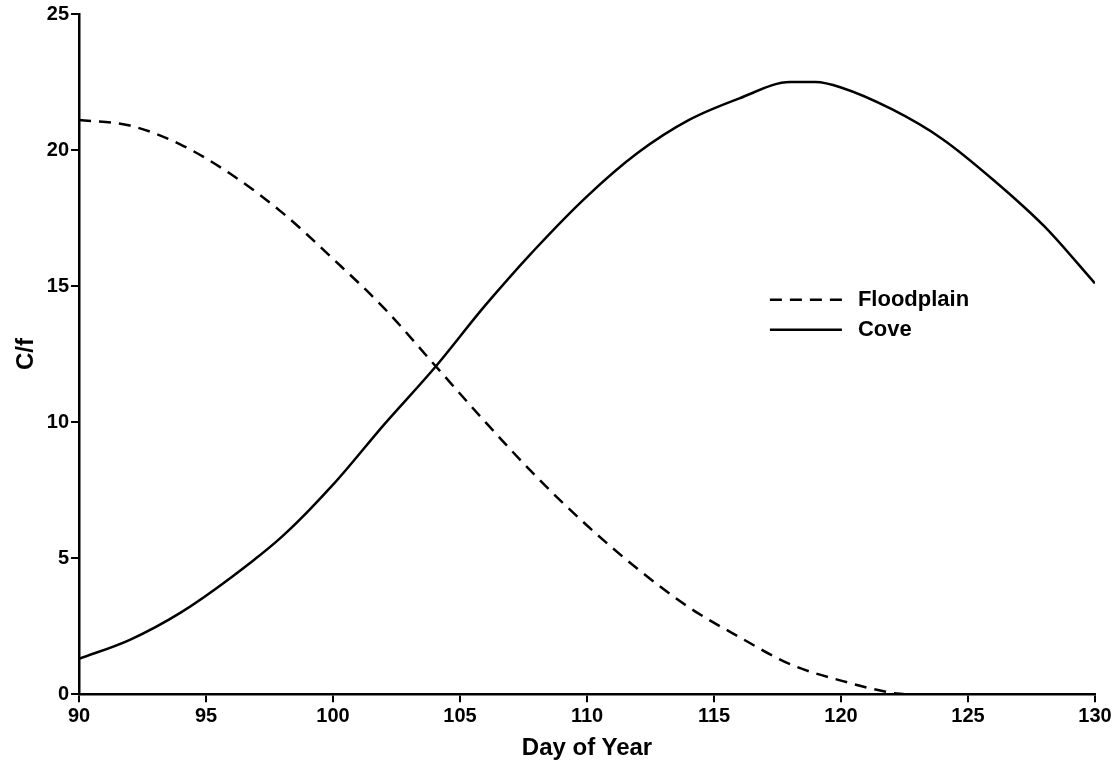 The width and height of the screenshot is (1117, 773). Describe the element at coordinates (884, 328) in the screenshot. I see `legend-label: Cove` at that location.